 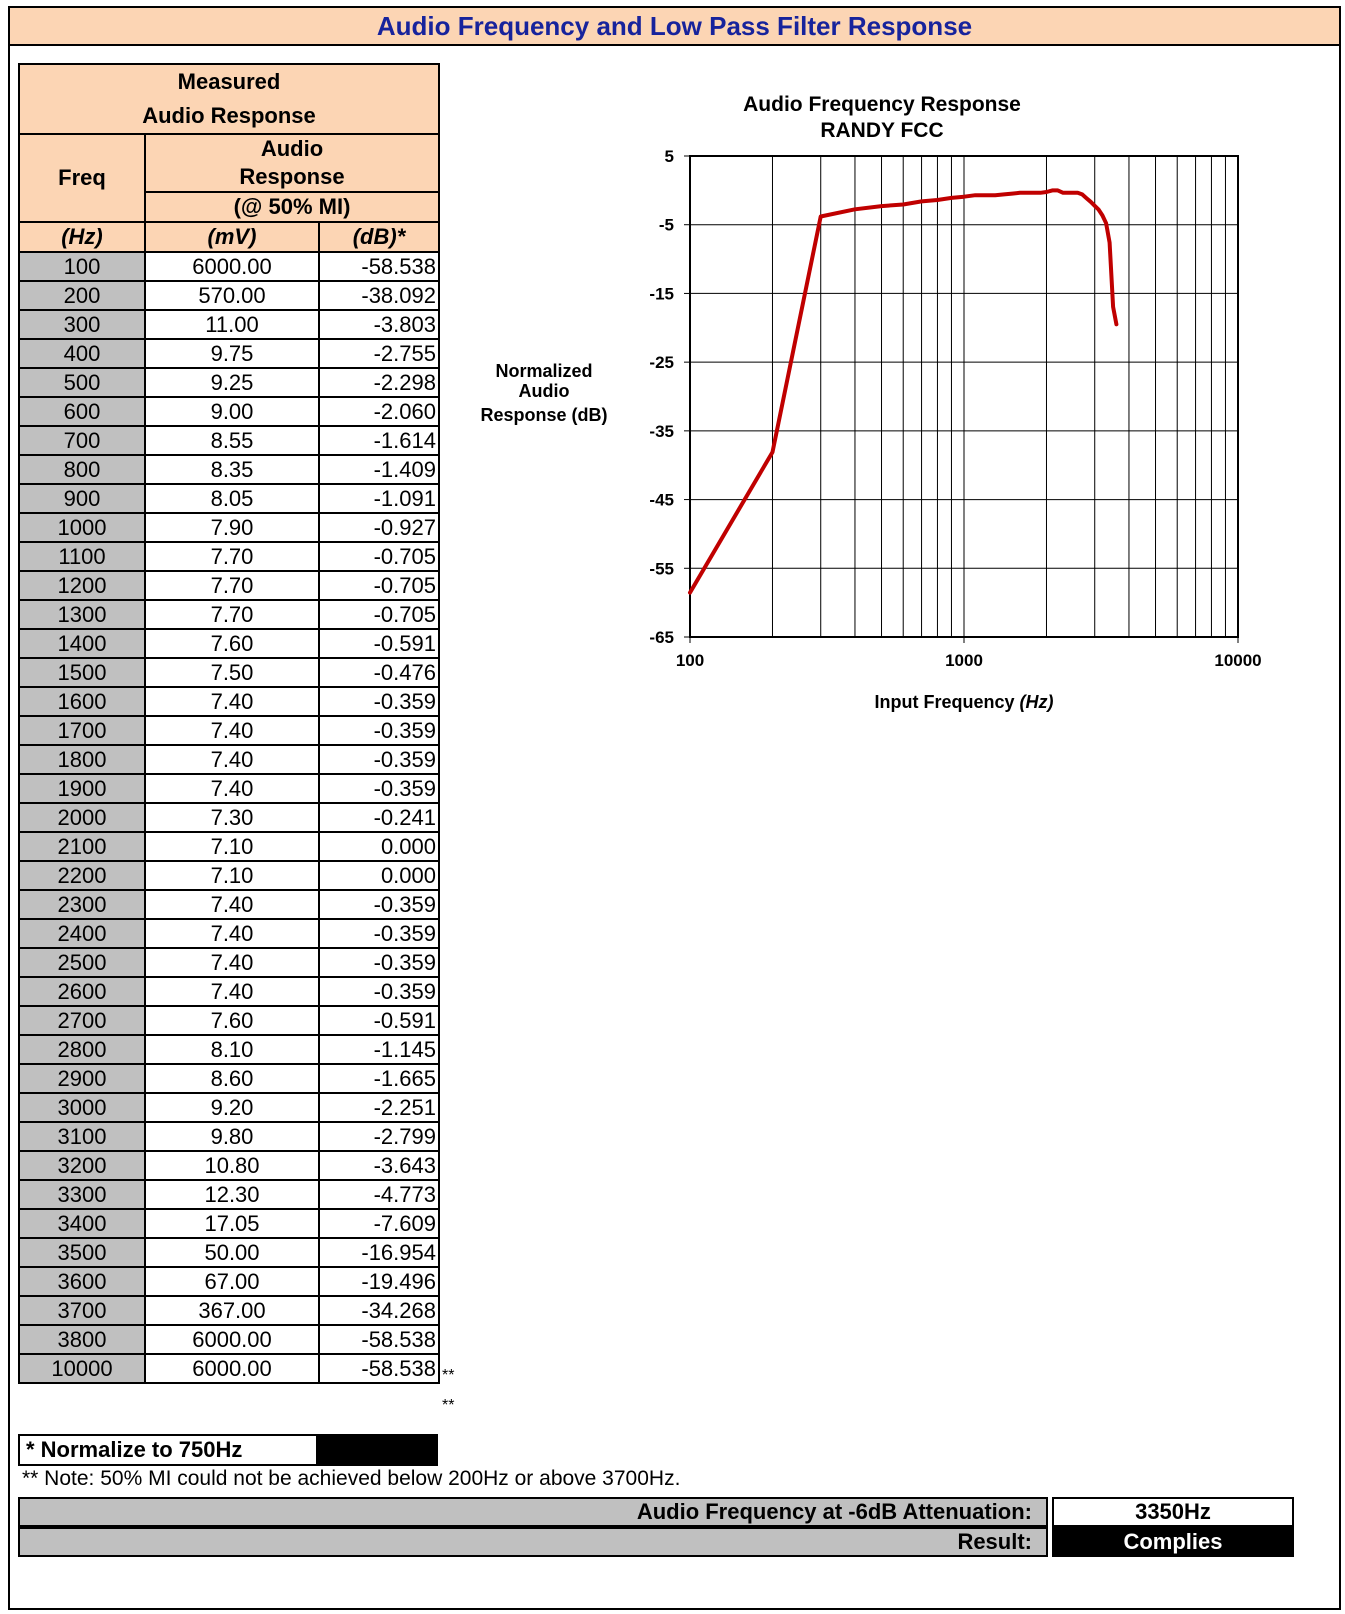 What do you see at coordinates (448, 1375) in the screenshot?
I see `footnote-mark: **` at bounding box center [448, 1375].